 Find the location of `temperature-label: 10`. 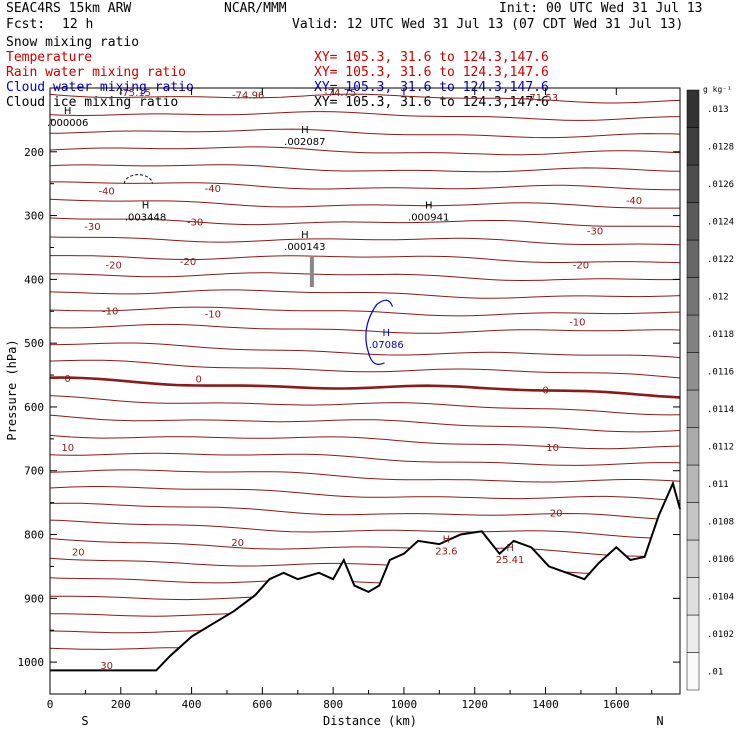

temperature-label: 10 is located at coordinates (67, 448).